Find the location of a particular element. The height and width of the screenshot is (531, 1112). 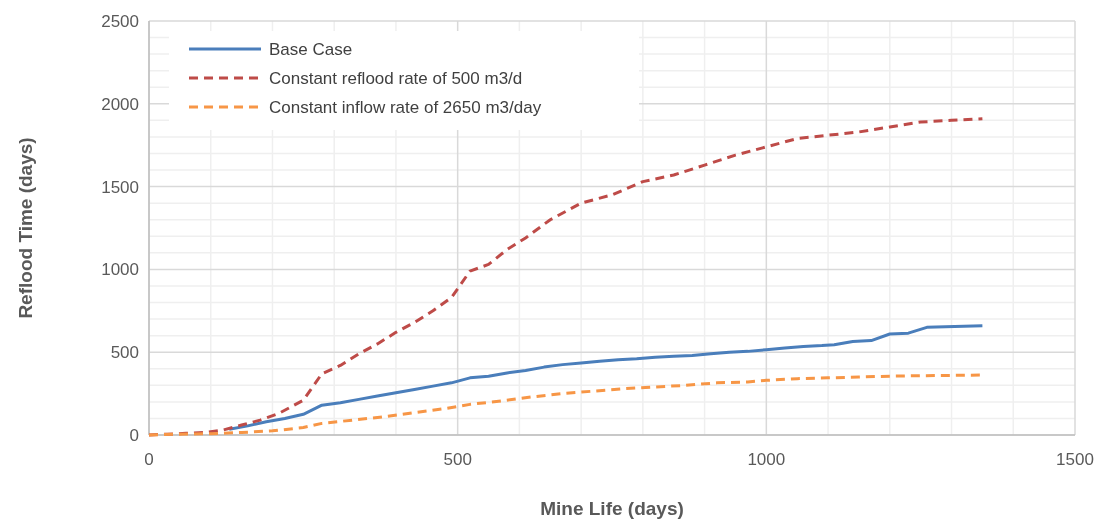

y-axis-title: Reflood Time (days) is located at coordinates (25, 228).